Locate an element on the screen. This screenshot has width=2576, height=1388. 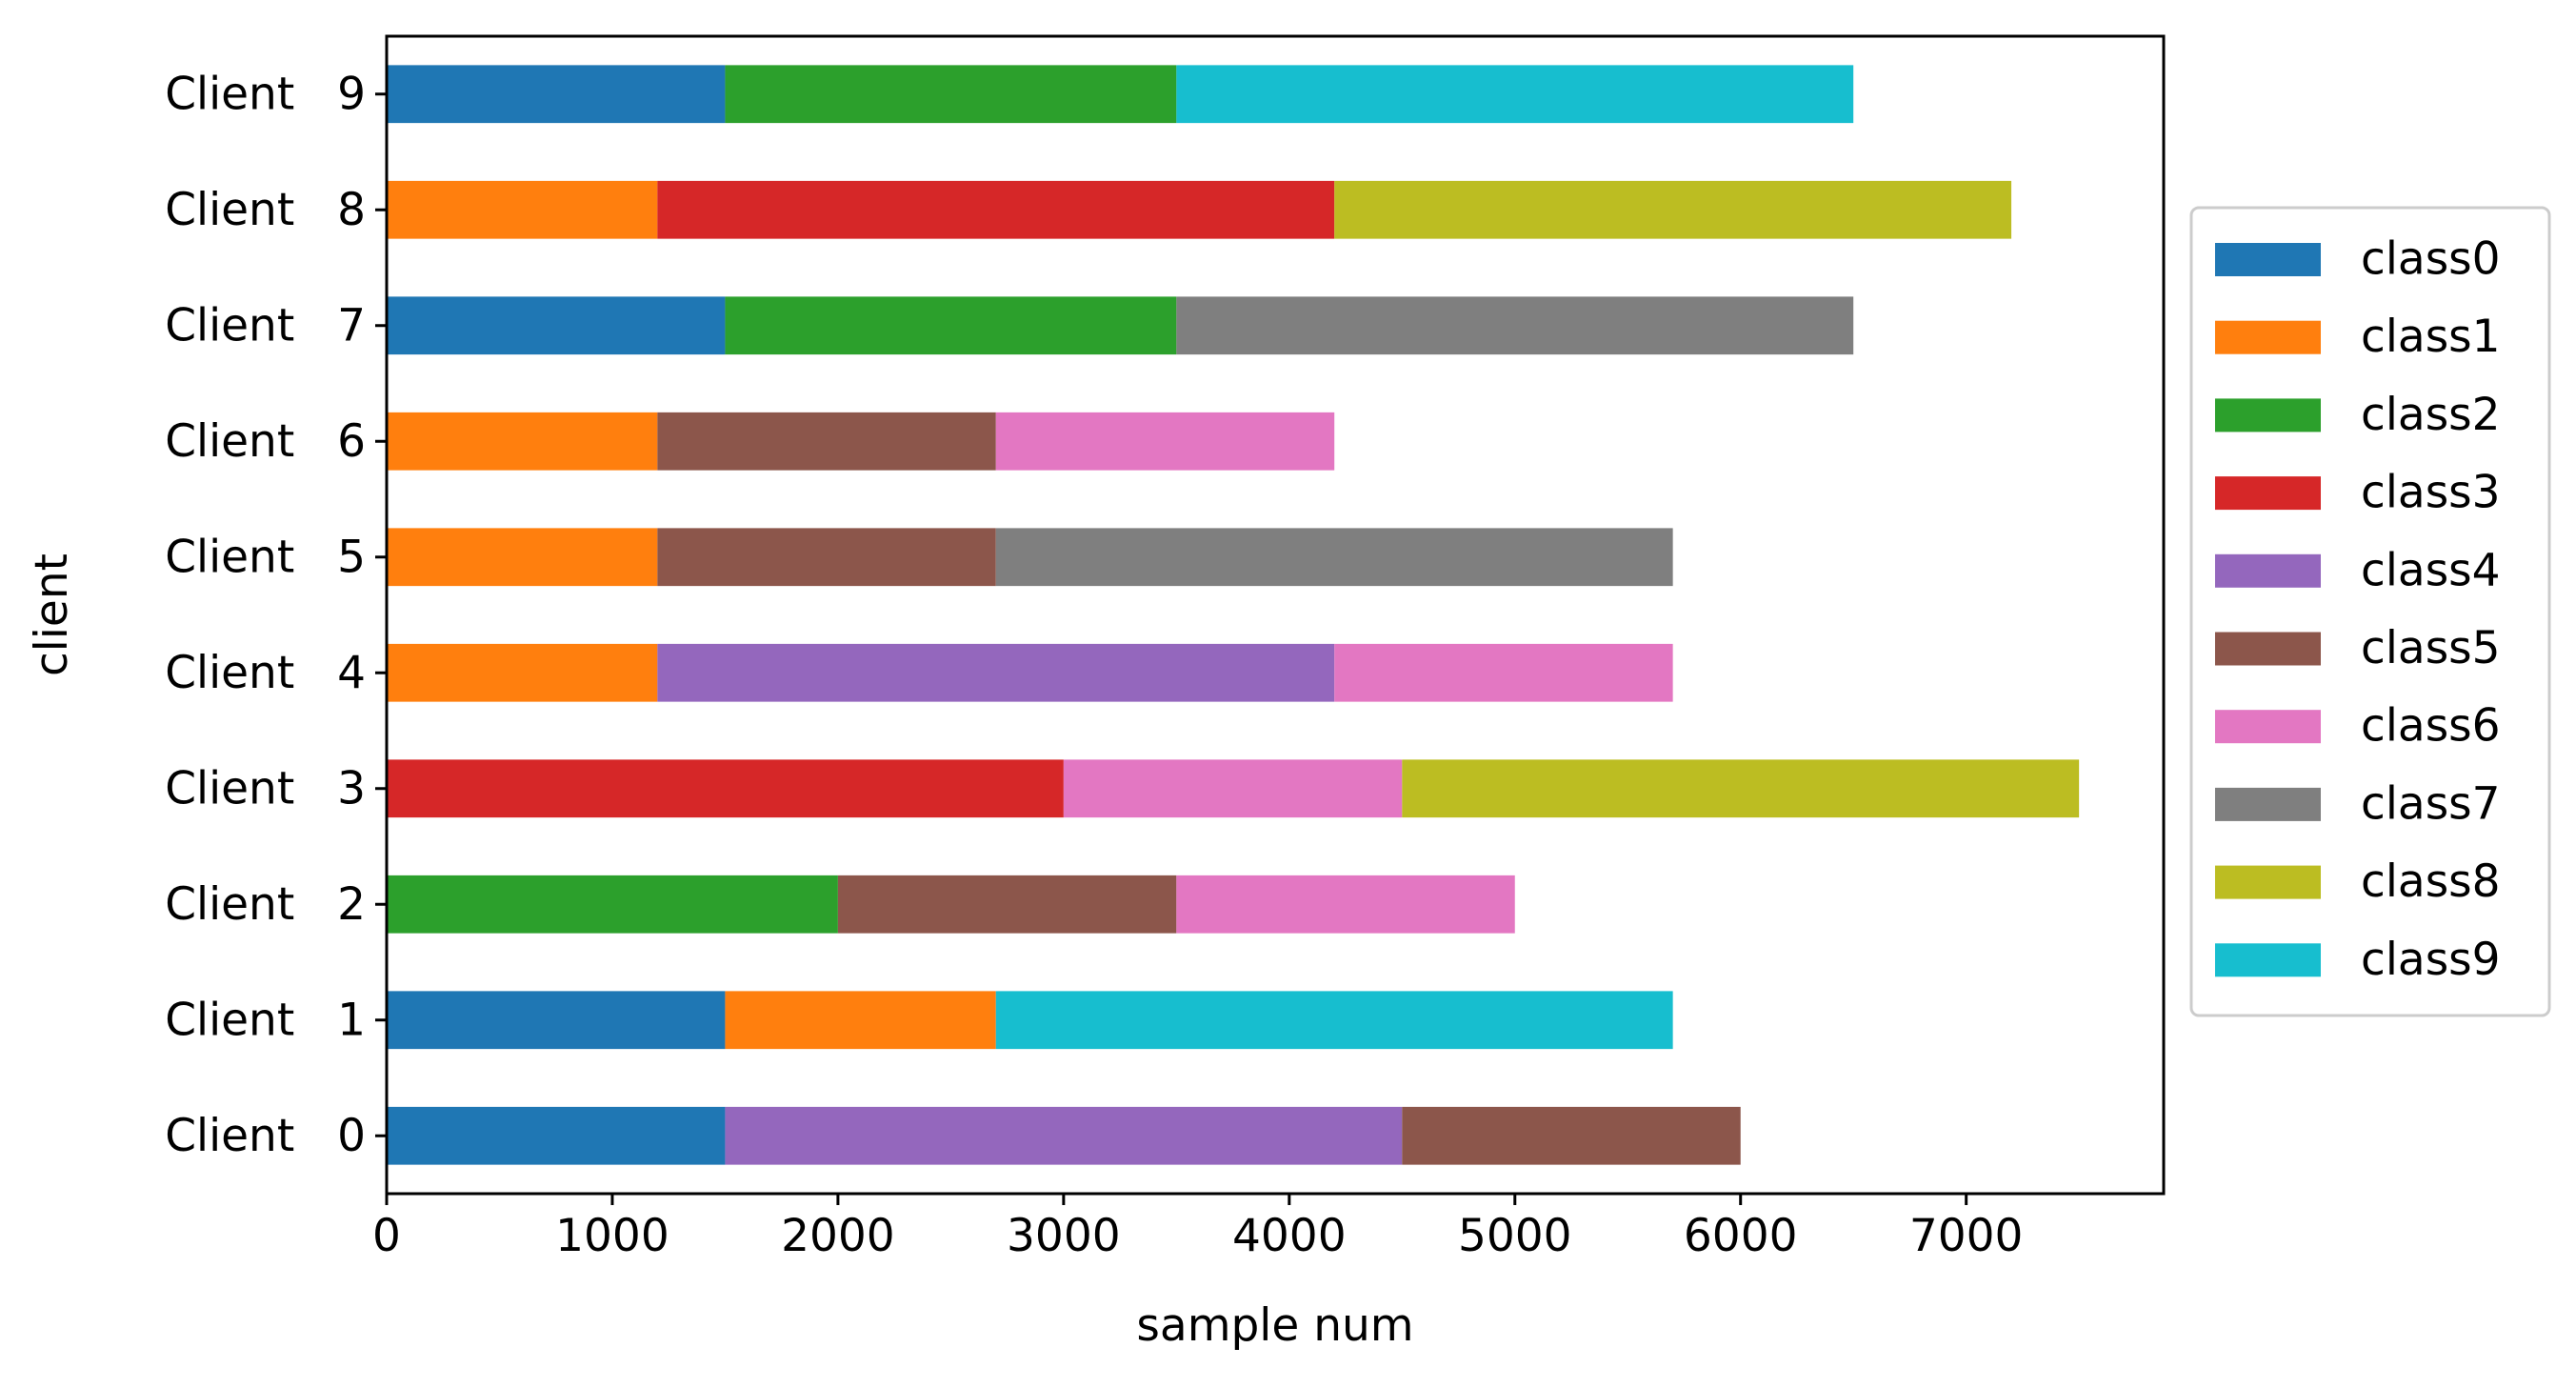
bar-client3-class3 is located at coordinates (725, 788).